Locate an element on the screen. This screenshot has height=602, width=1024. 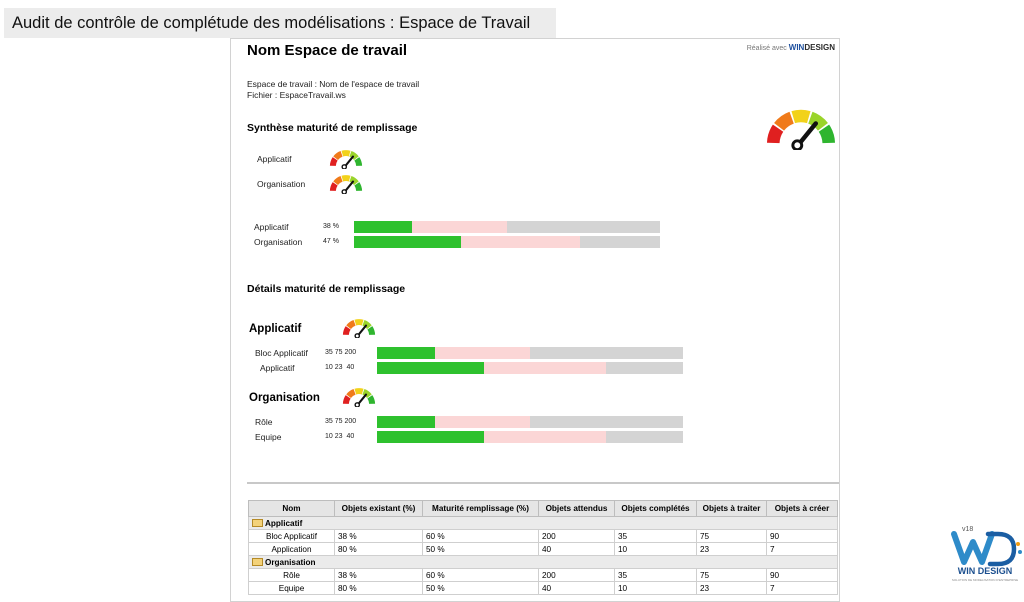
table-cell: Equipe is located at coordinates (292, 588).